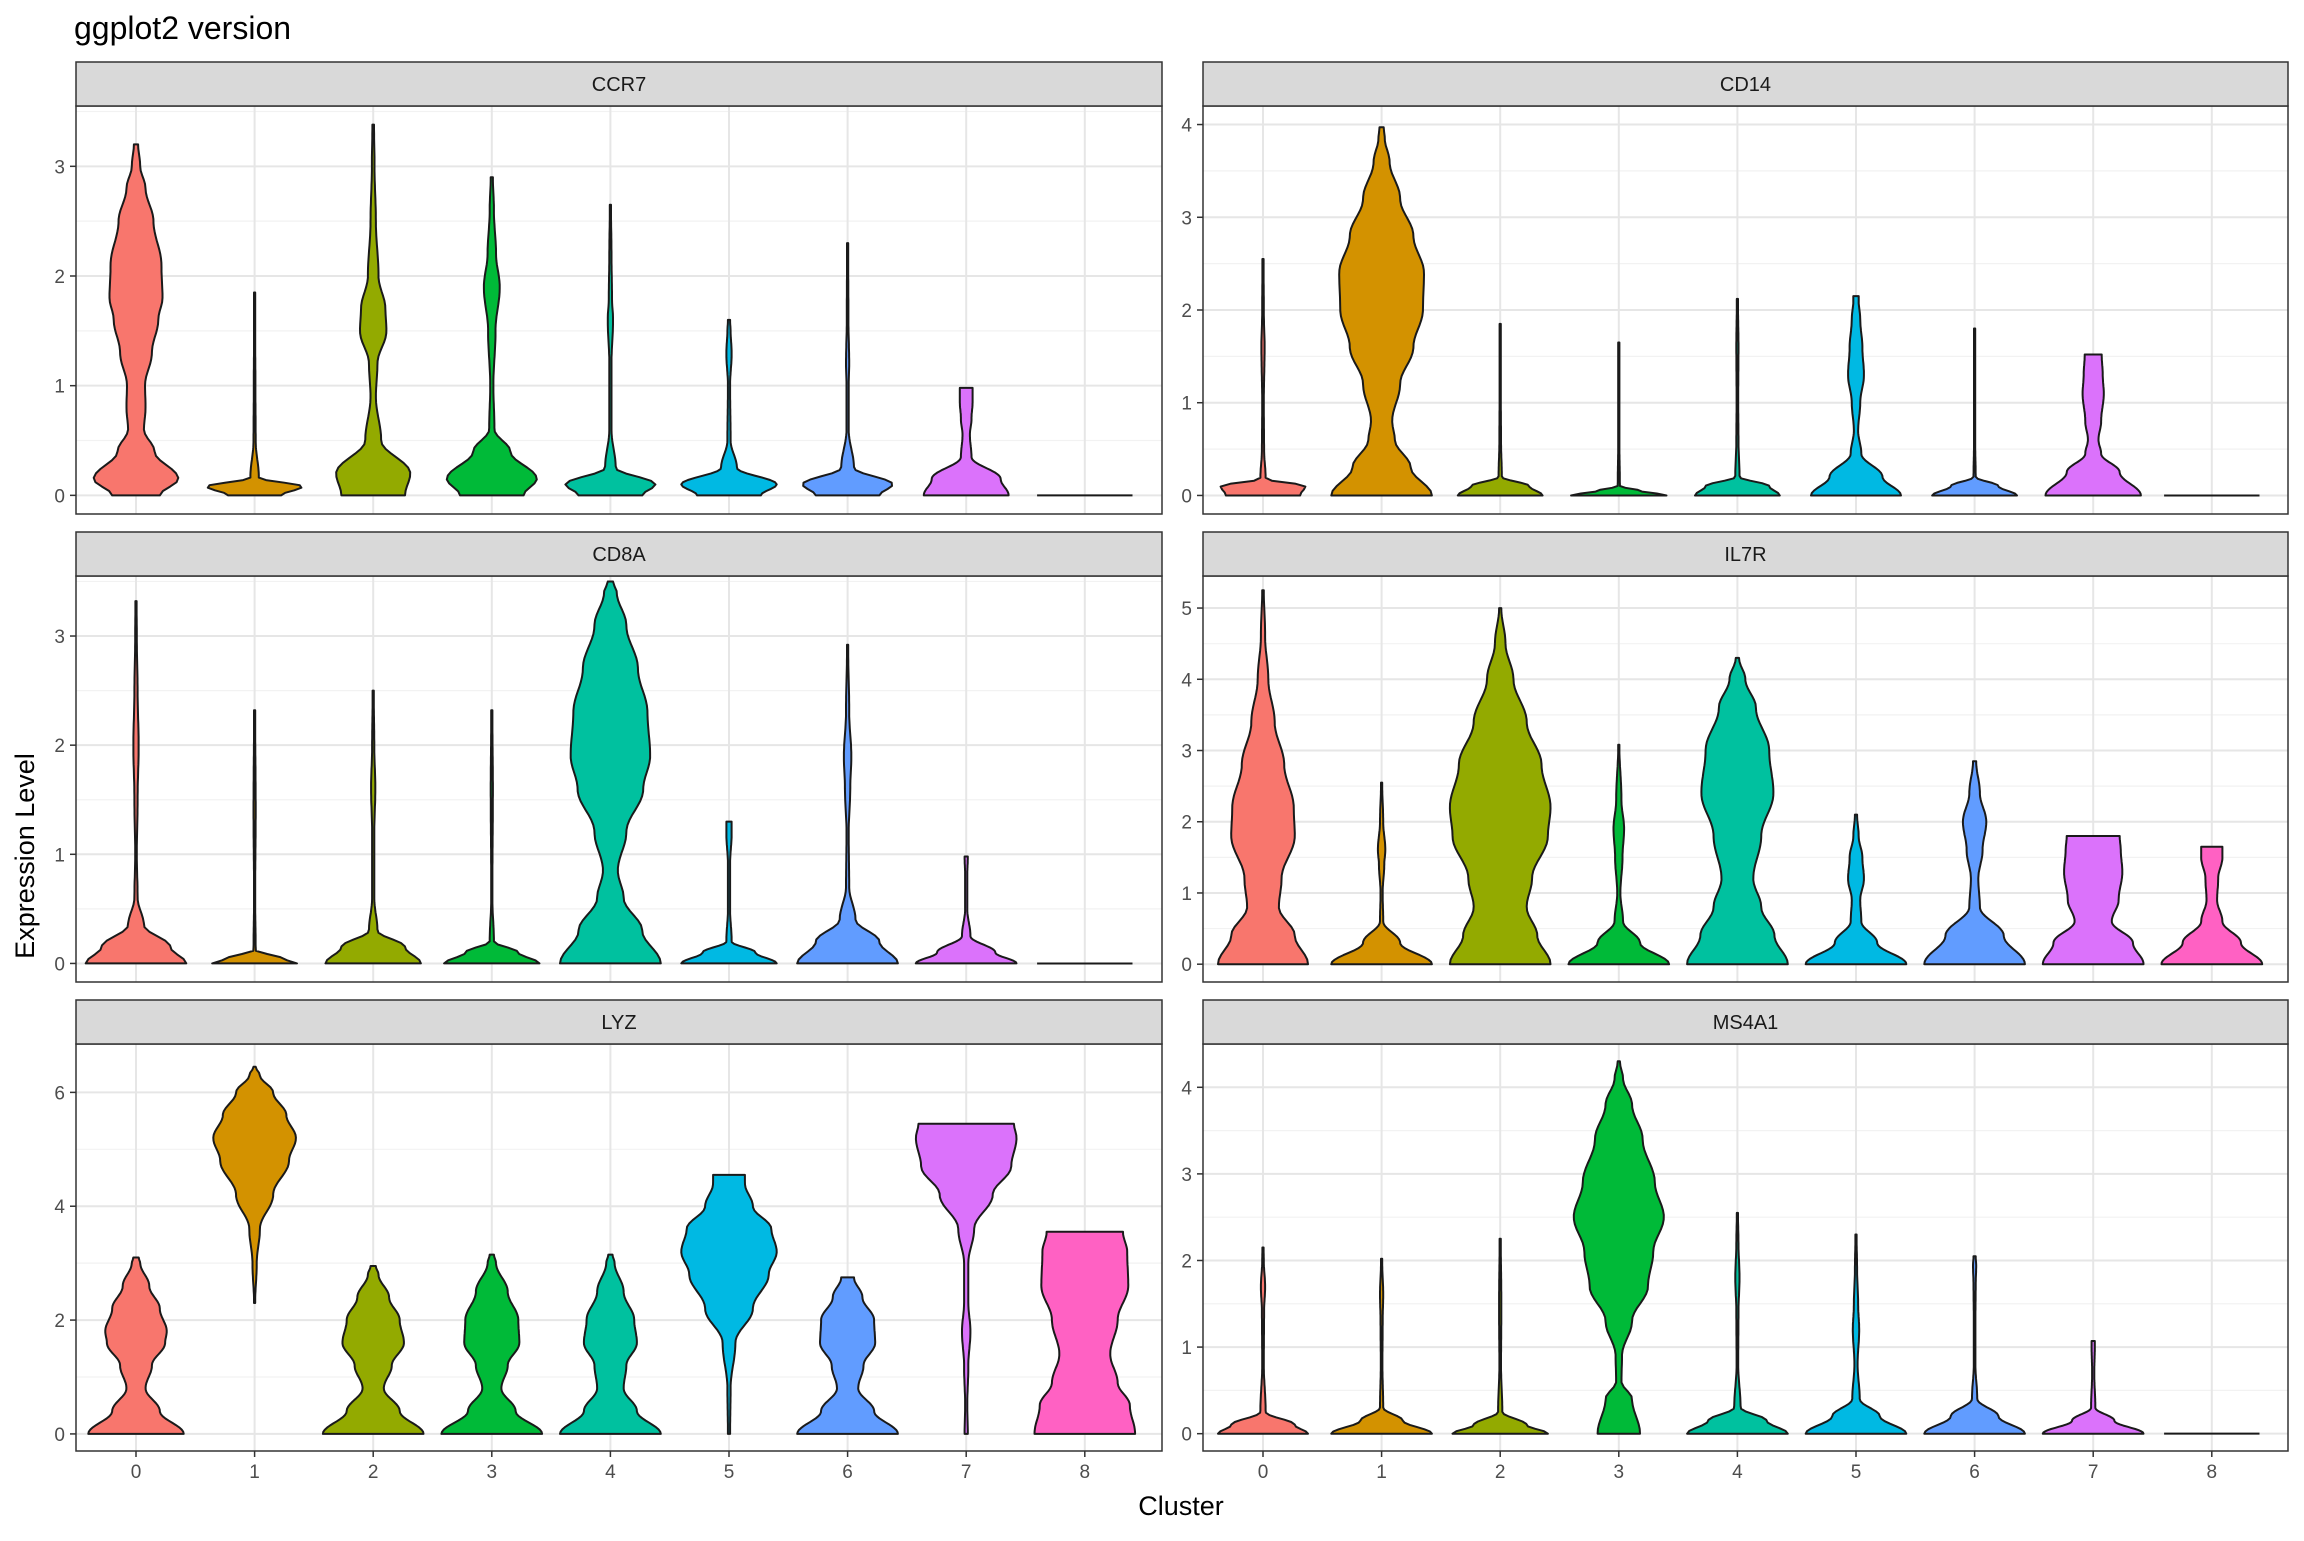 The height and width of the screenshot is (1541, 2304). Describe the element at coordinates (1381, 1472) in the screenshot. I see `x-tick-label: 1` at that location.